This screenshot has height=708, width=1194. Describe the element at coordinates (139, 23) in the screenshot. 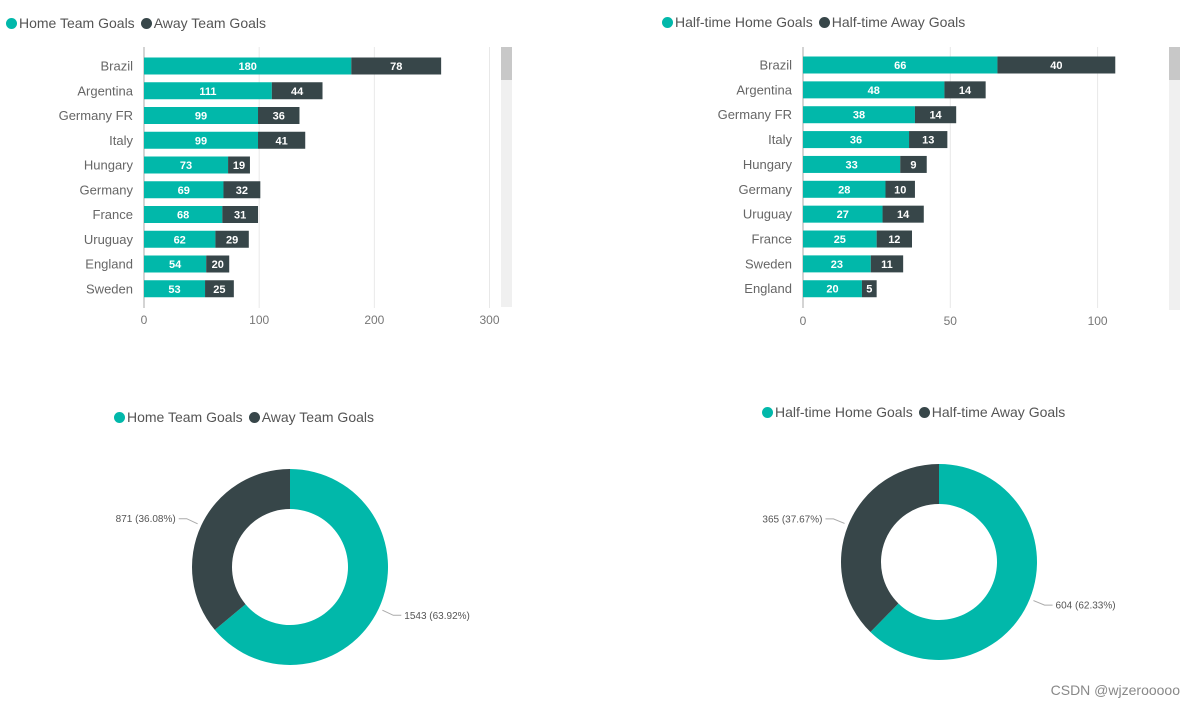

I see `legend: Home Team Goals Away Team Goals` at that location.